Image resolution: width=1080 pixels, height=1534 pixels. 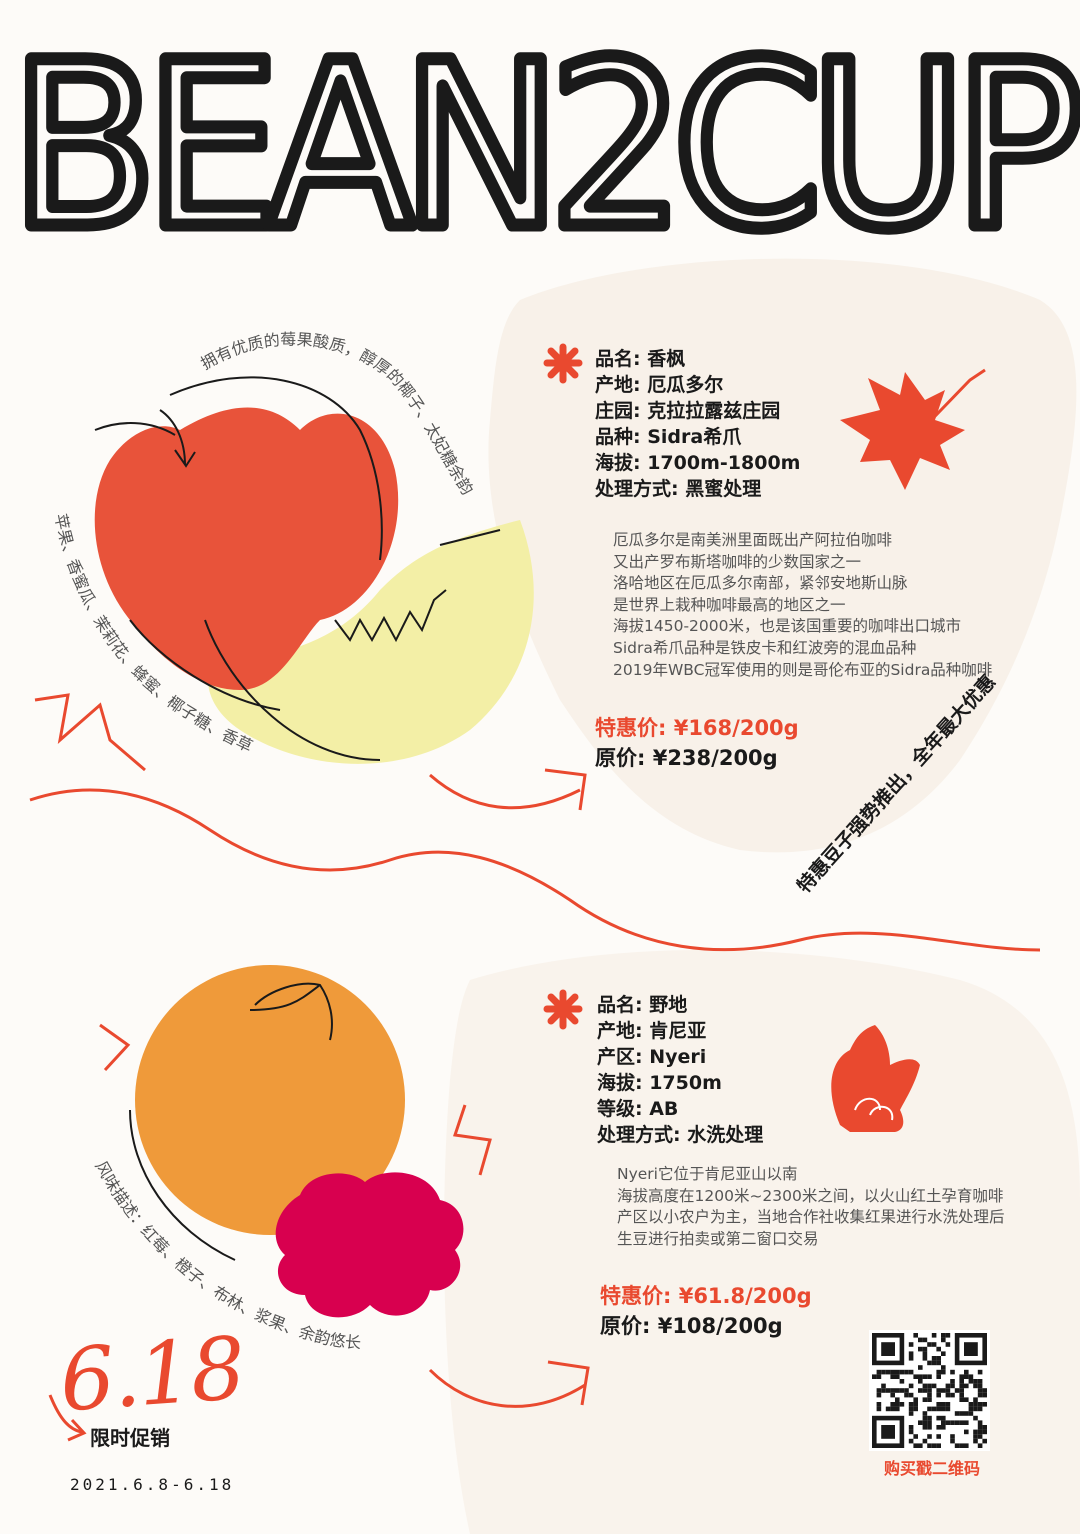 I want to click on promo-arrow, so click(x=67, y=1418).